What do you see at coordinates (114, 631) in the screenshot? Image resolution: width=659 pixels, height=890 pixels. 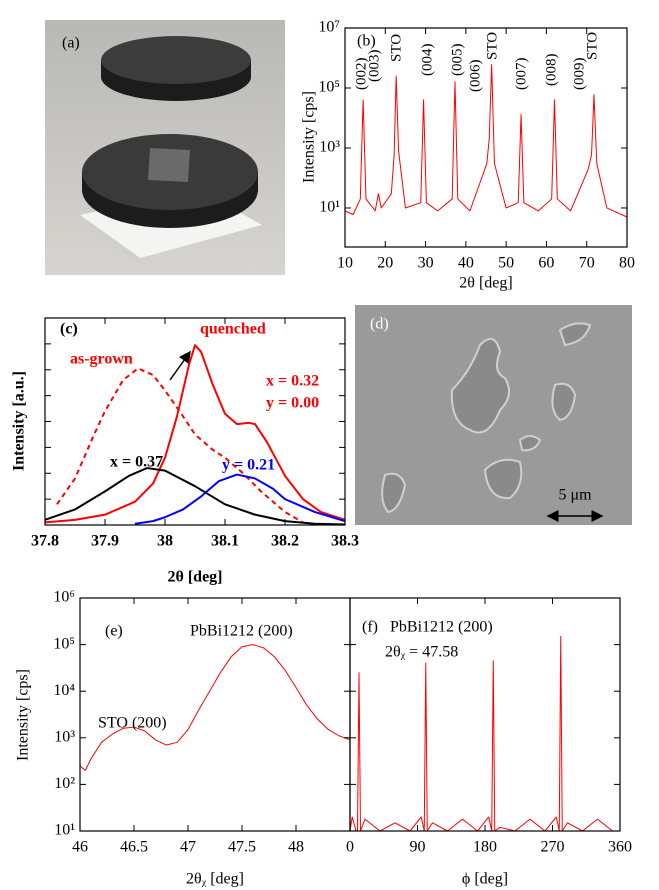 I see `panel-label: (e)` at bounding box center [114, 631].